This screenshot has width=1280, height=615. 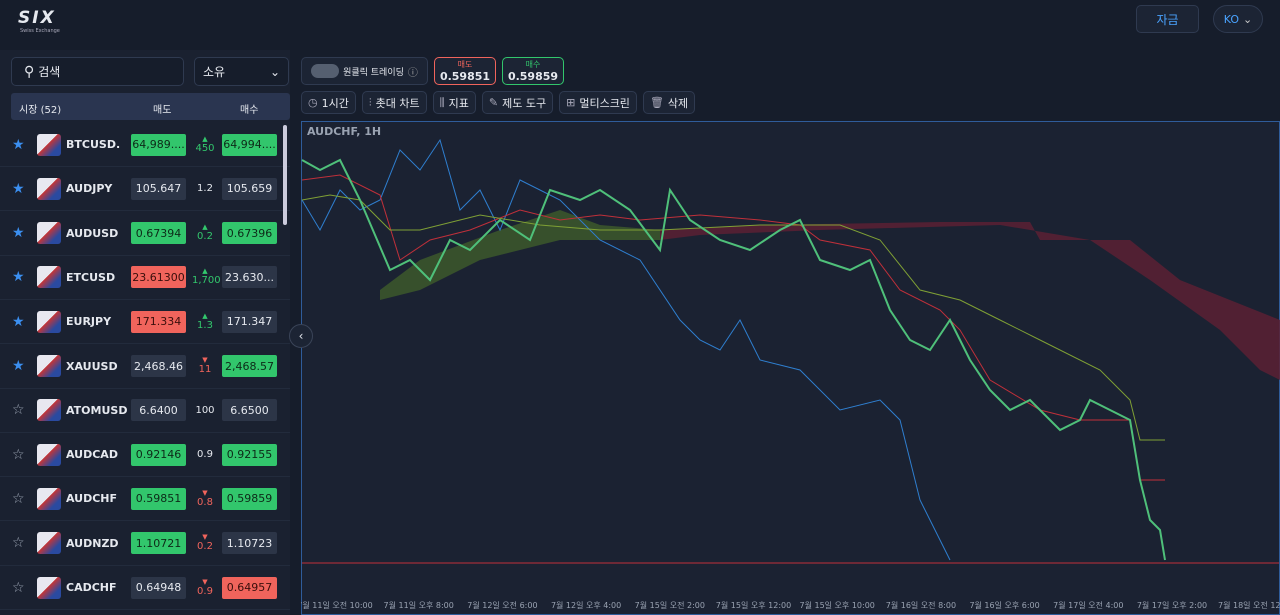 What do you see at coordinates (249, 587) in the screenshot?
I see `buy-price: 0.64957` at bounding box center [249, 587].